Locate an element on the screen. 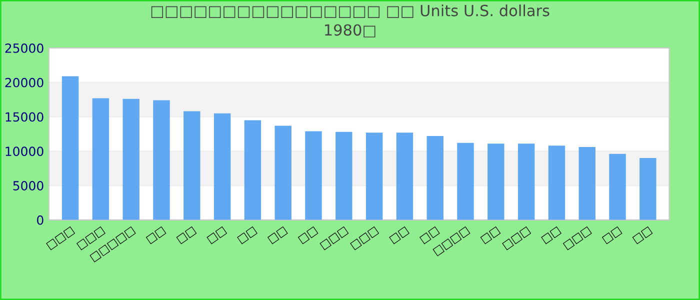  y-tick-label: 20000 is located at coordinates (24, 83).